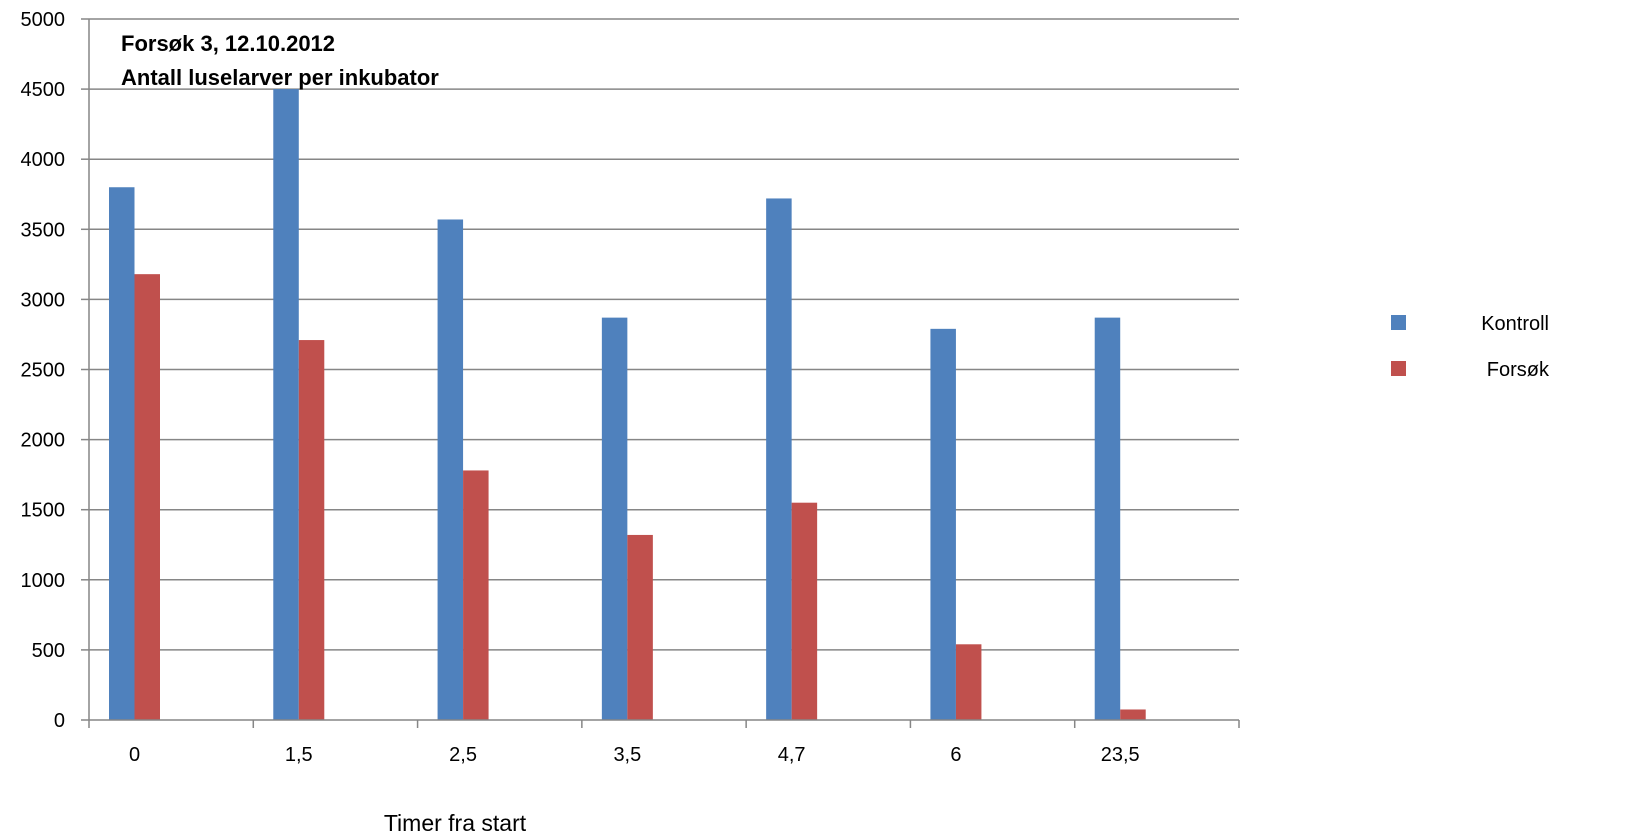 This screenshot has width=1633, height=839. Describe the element at coordinates (43, 90) in the screenshot. I see `y-tick-label: 4500` at that location.